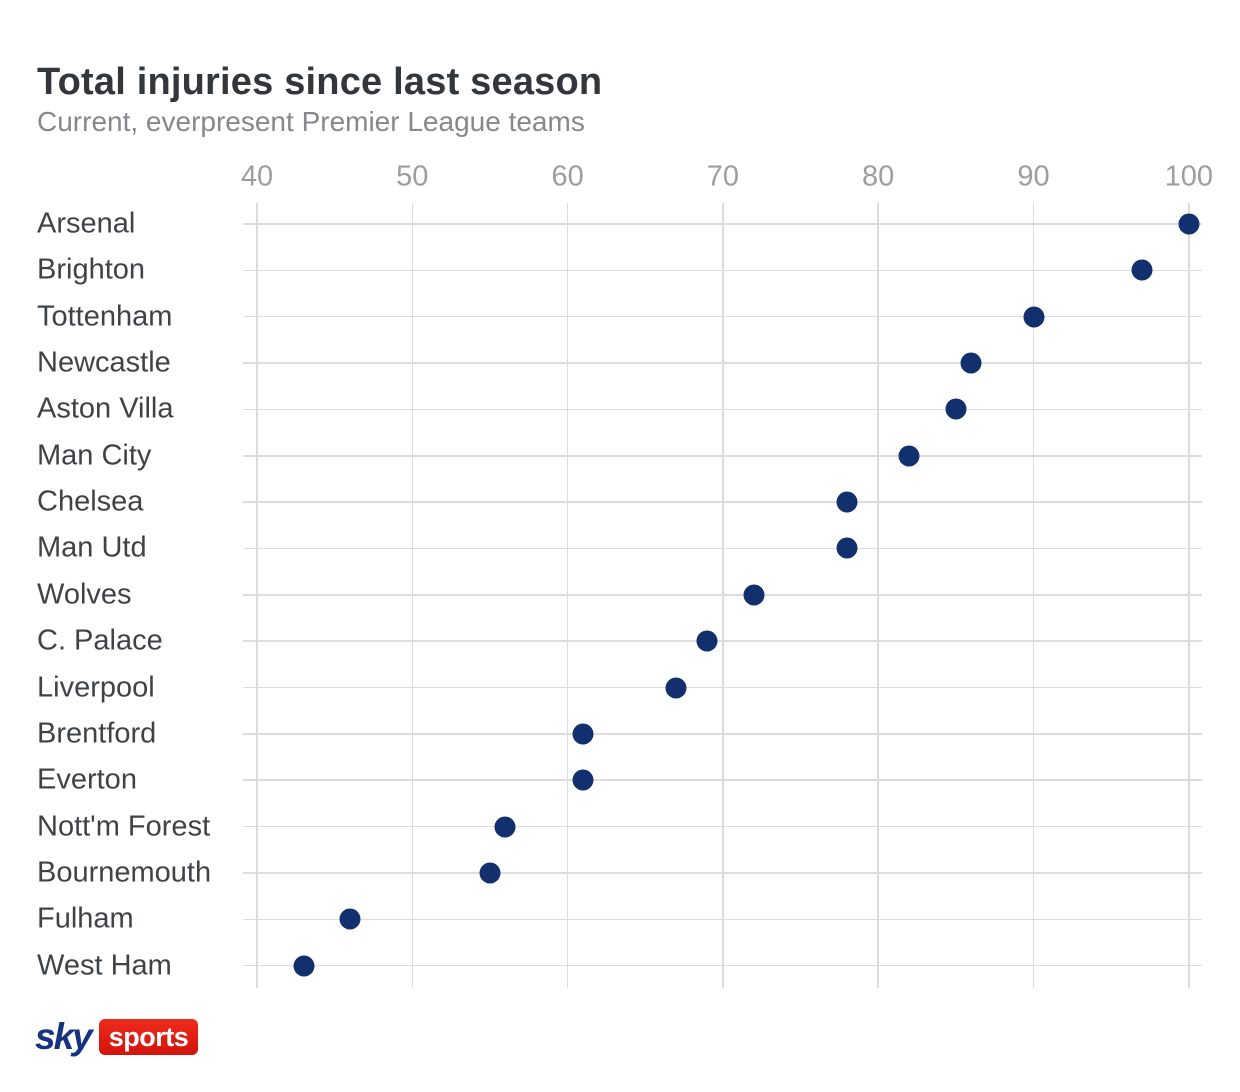 Image resolution: width=1240 pixels, height=1092 pixels. I want to click on page-title: Total injuries since last season, so click(320, 82).